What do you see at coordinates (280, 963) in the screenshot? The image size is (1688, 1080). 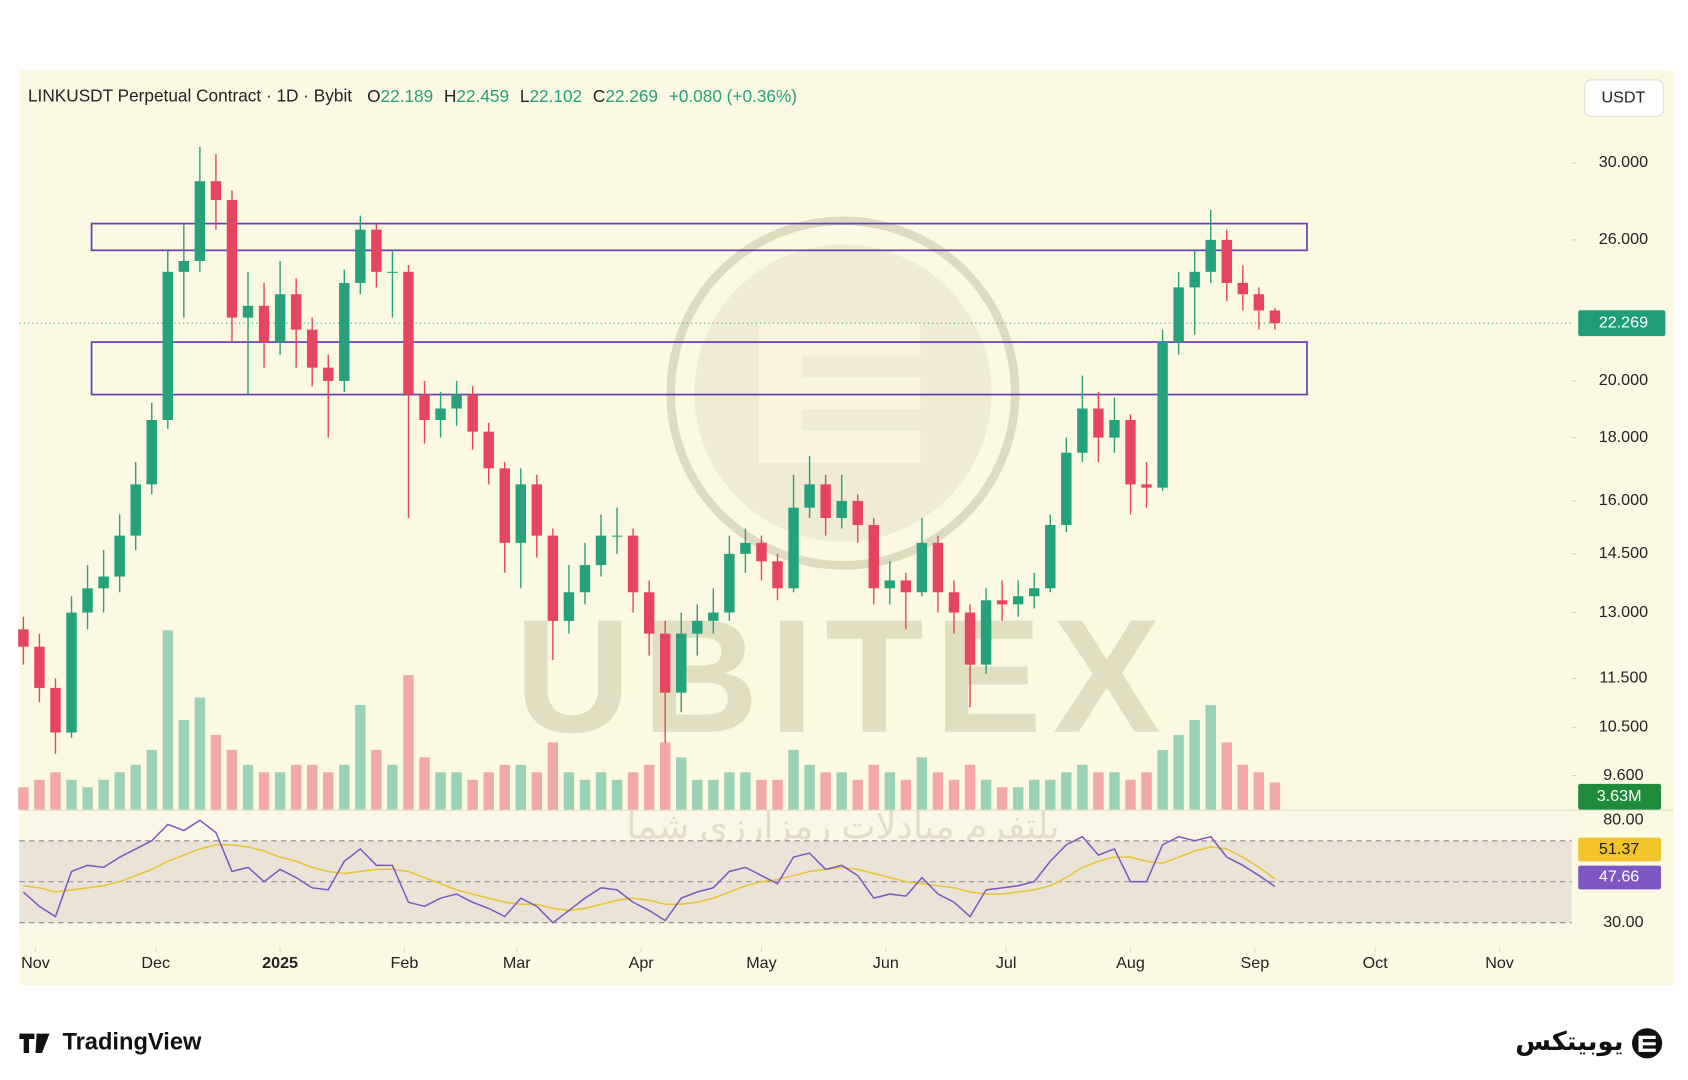 I see `x-tick-label: 2025` at bounding box center [280, 963].